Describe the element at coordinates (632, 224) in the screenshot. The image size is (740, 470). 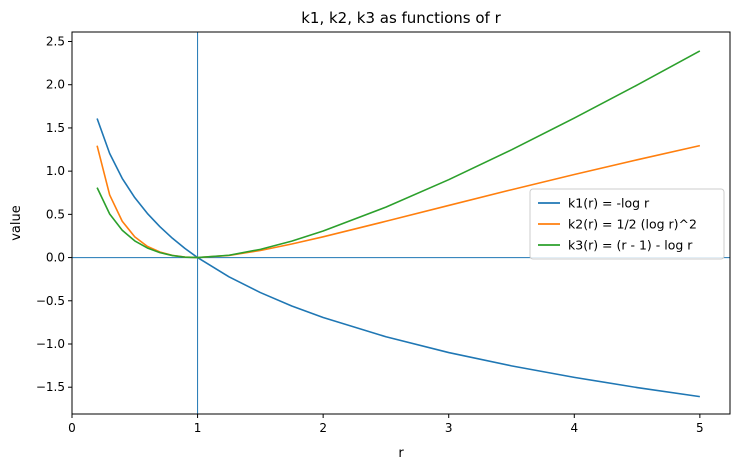
I see `legend-label-2: k2(r) = 1/2 (log r)^2` at that location.